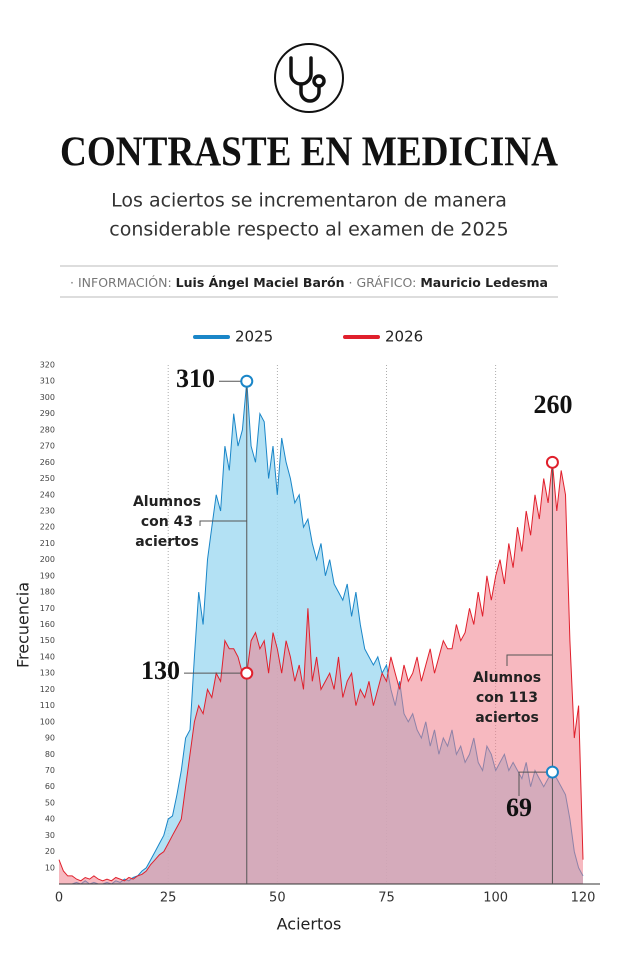 This screenshot has width=618, height=956. What do you see at coordinates (47, 478) in the screenshot?
I see `y-tick-label: 250` at bounding box center [47, 478].